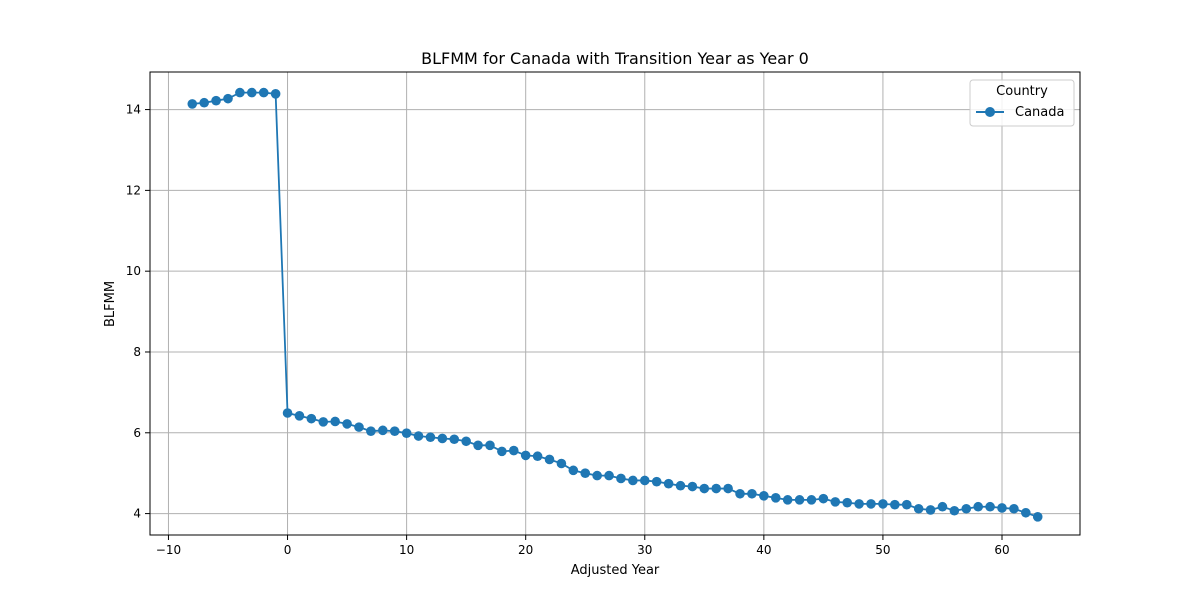 The height and width of the screenshot is (600, 1200). What do you see at coordinates (133, 190) in the screenshot?
I see `y-tick-label: 12` at bounding box center [133, 190].